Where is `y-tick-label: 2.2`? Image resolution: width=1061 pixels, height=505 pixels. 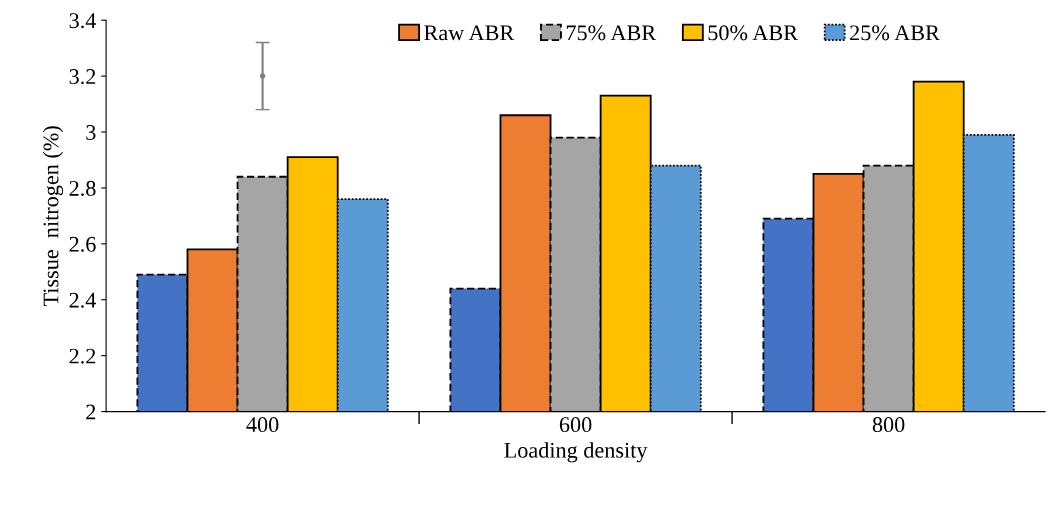
y-tick-label: 2.2 is located at coordinates (82, 356).